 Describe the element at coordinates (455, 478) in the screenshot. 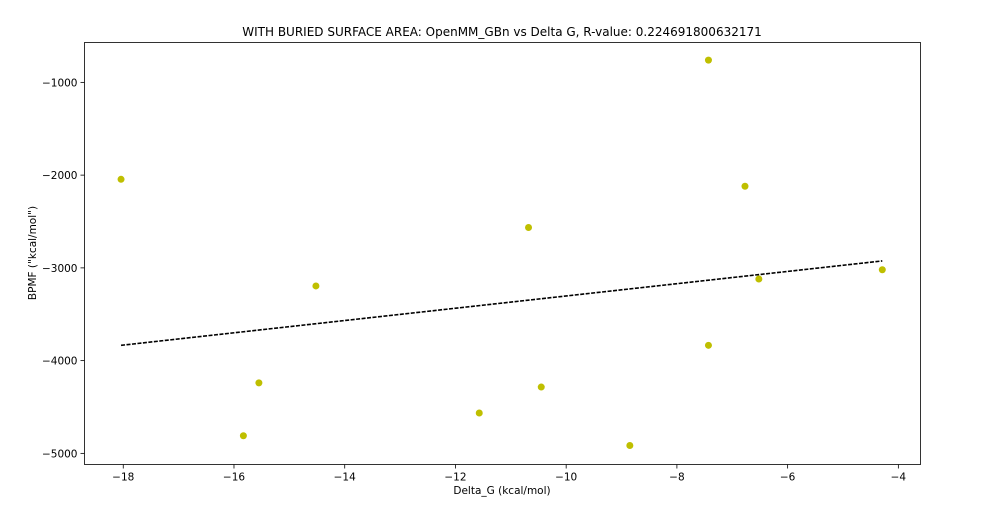

I see `x-tick-label: −12` at that location.